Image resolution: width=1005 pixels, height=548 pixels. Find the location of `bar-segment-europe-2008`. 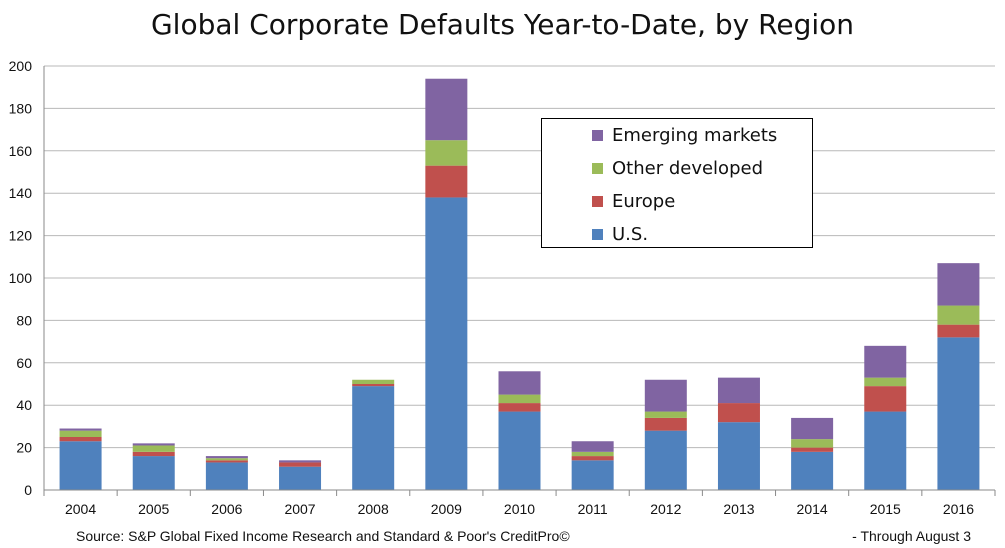

bar-segment-europe-2008 is located at coordinates (373, 385).